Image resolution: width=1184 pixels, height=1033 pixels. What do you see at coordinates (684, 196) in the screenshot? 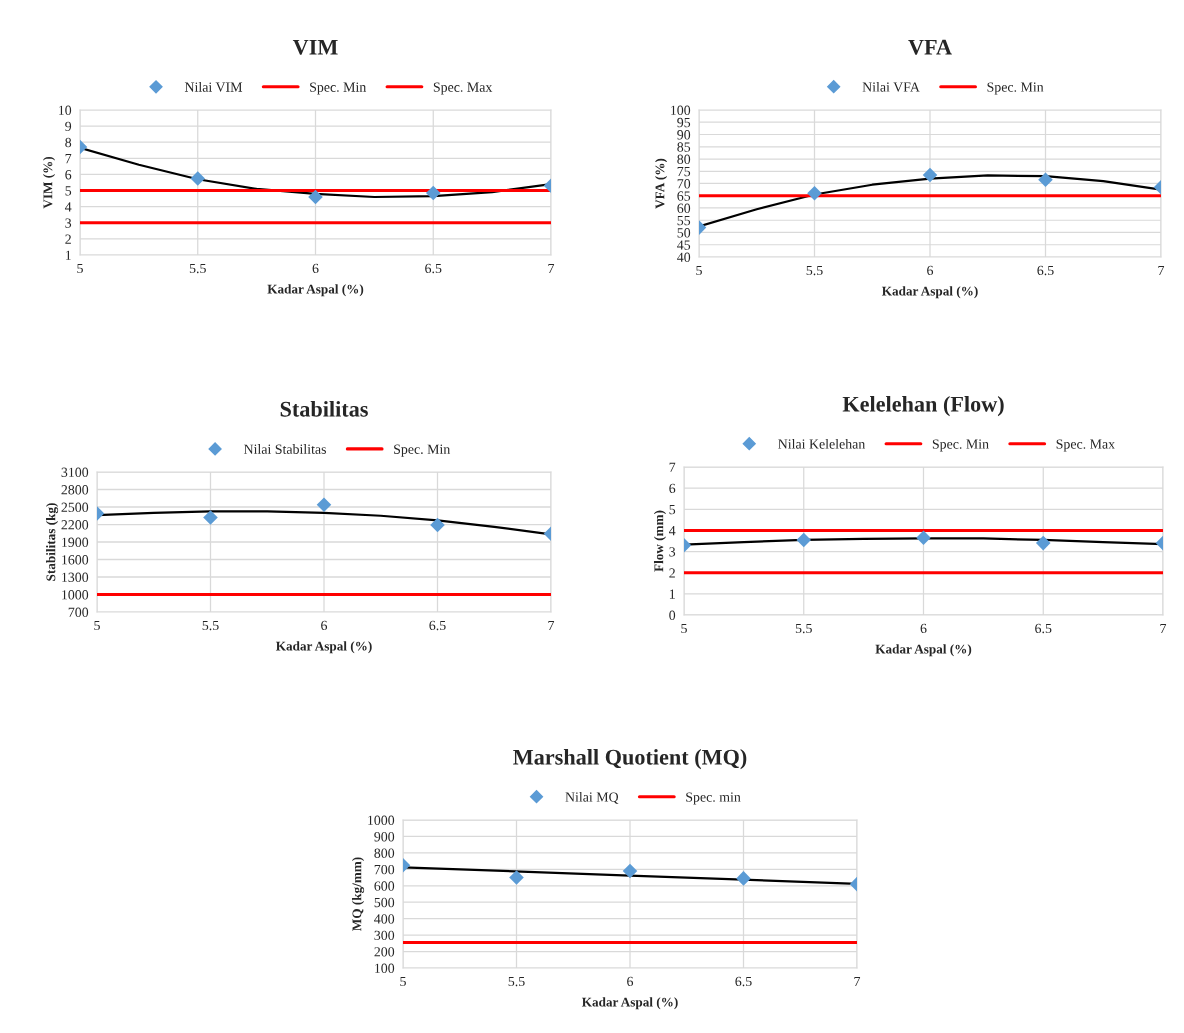
I see `y-tick-label: 65` at bounding box center [684, 196].